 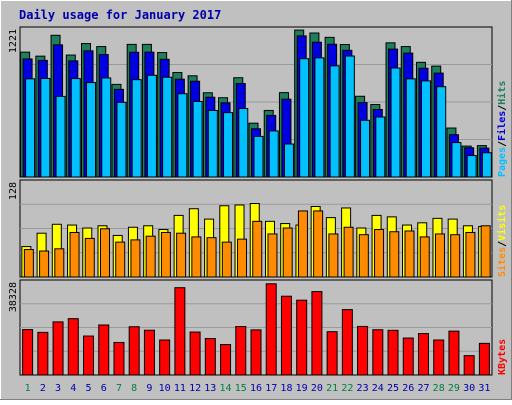 I want to click on traffic-max-label: 1221, so click(x=13, y=41).